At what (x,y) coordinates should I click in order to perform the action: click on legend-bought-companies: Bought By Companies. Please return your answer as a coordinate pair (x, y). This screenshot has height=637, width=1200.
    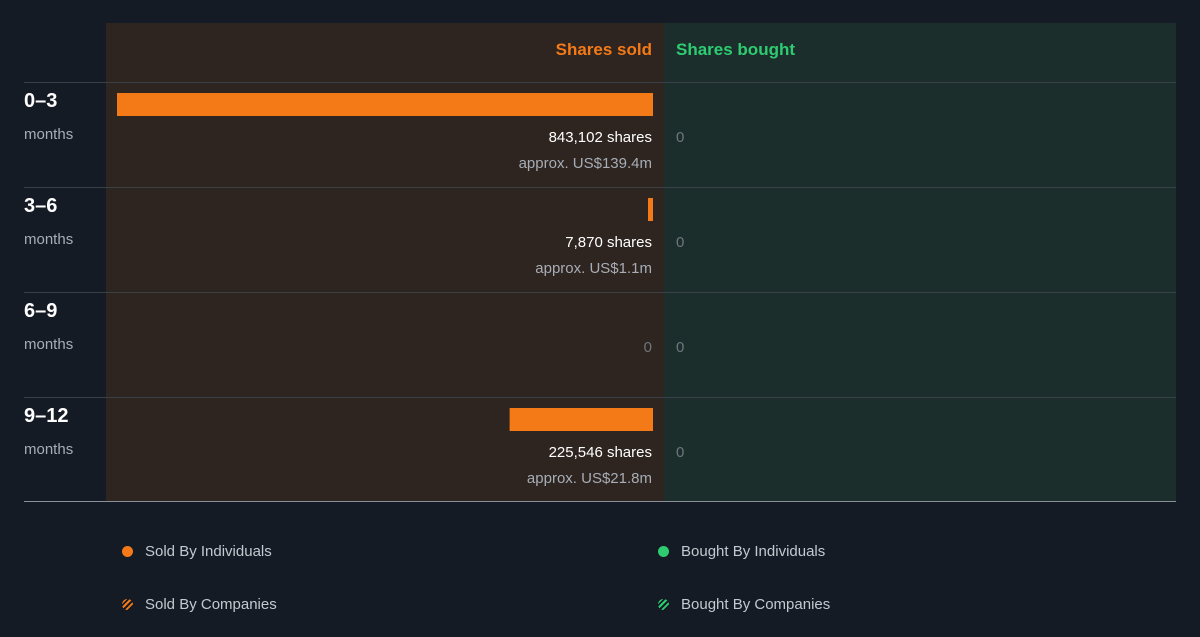
    Looking at the image, I should click on (744, 604).